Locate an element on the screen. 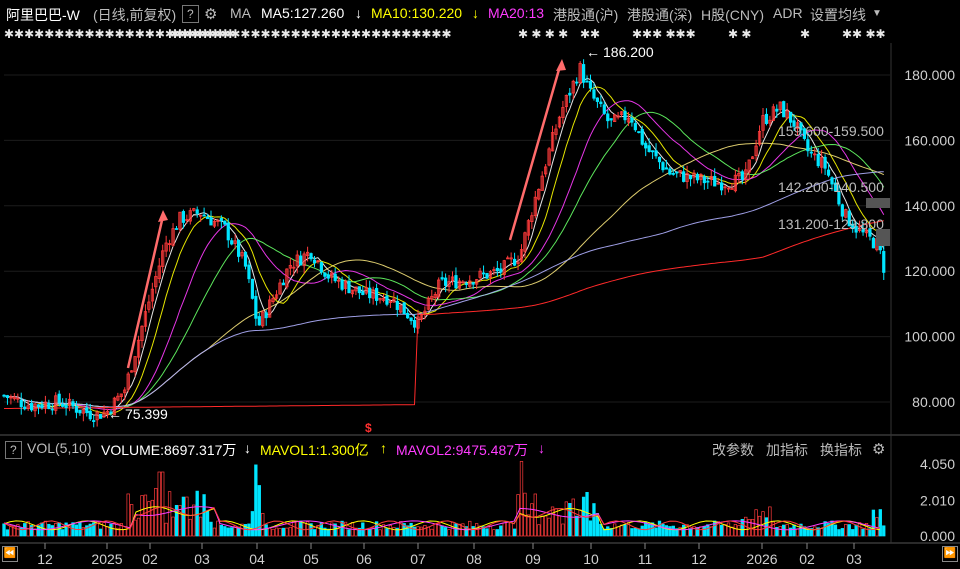 The image size is (960, 569). range-box is located at coordinates (883, 237).